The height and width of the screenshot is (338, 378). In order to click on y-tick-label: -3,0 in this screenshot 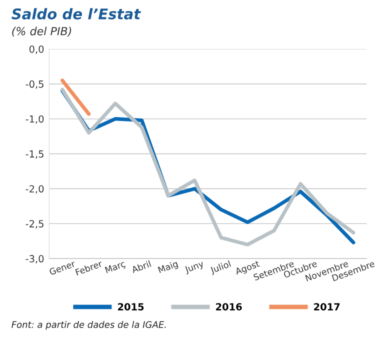, I will do `click(35, 259)`.